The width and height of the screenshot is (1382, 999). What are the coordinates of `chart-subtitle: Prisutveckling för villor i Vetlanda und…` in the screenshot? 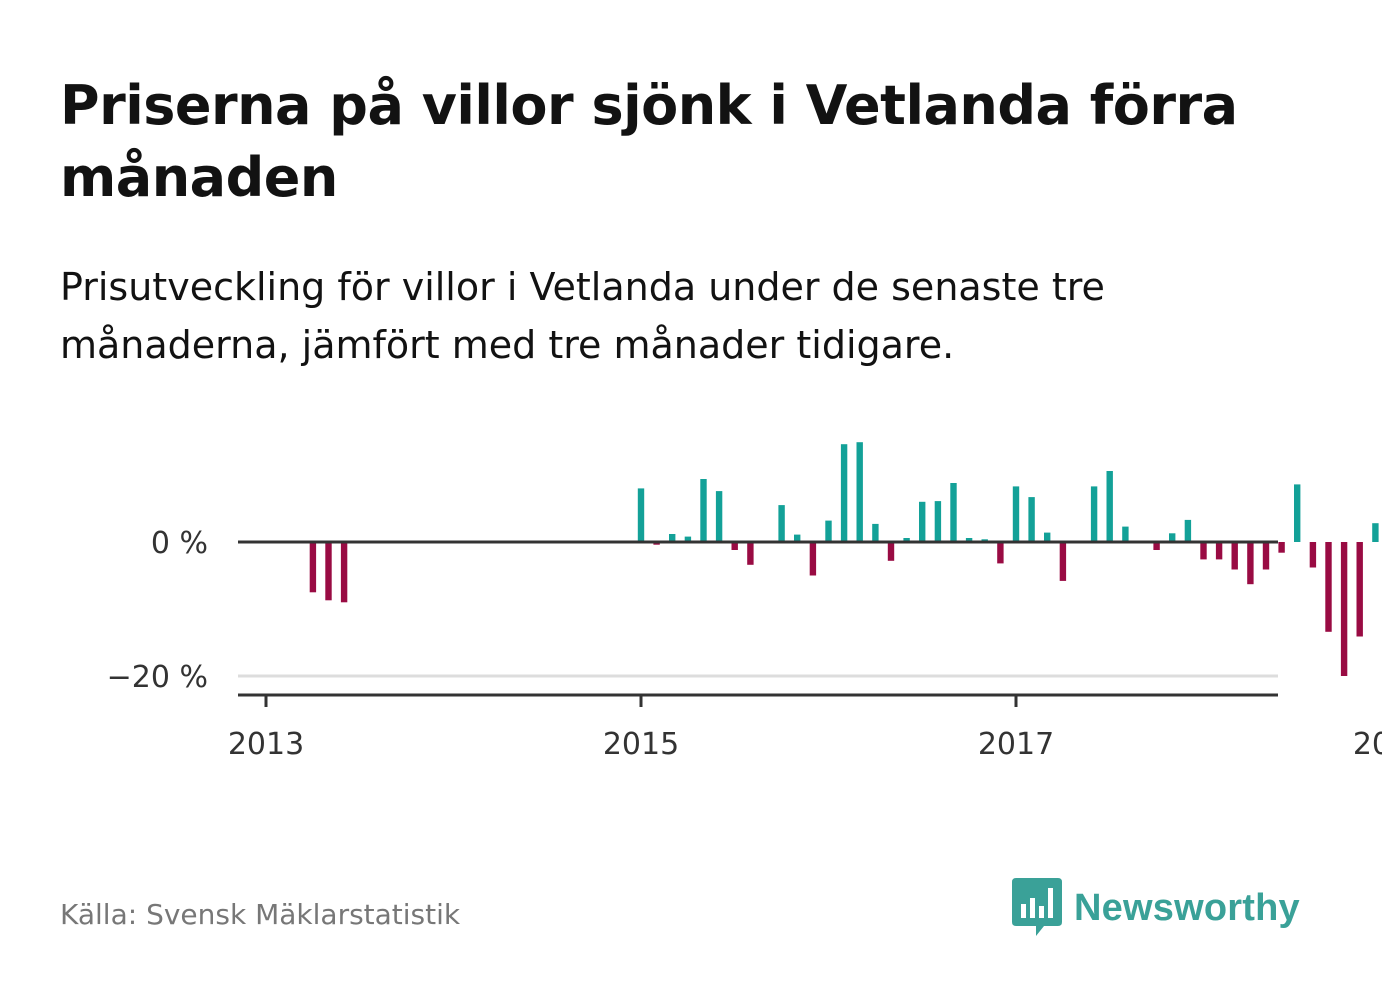 It's located at (582, 316).